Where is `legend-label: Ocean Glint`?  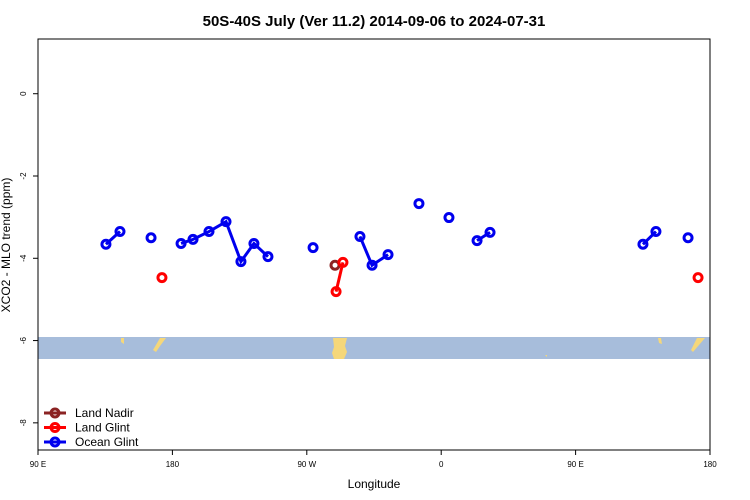 legend-label: Ocean Glint is located at coordinates (107, 442).